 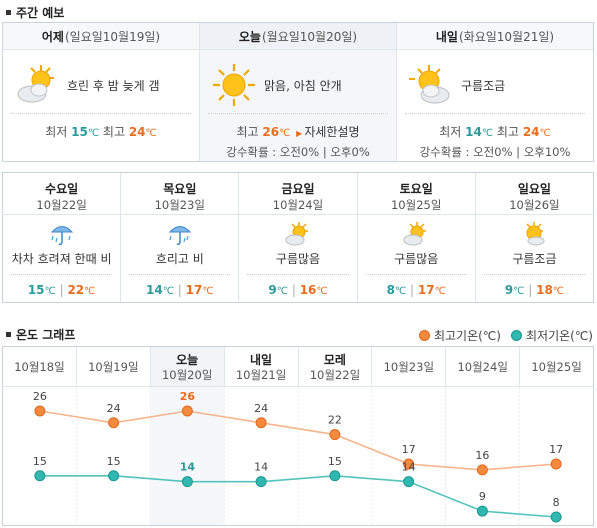 I want to click on graph-date-label: 10월25일, so click(x=556, y=367).